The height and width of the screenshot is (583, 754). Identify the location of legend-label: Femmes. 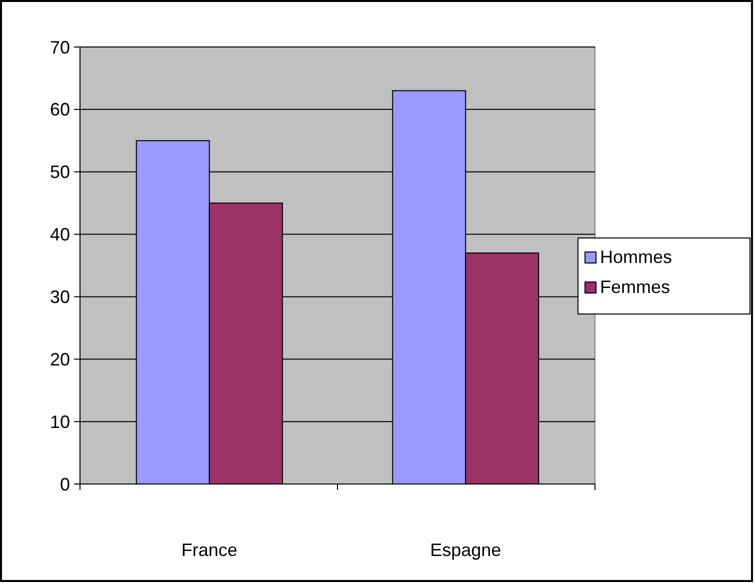
(635, 287).